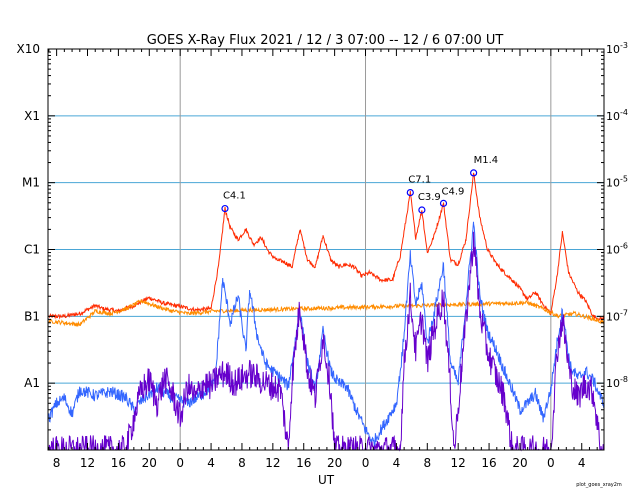  What do you see at coordinates (32, 316) in the screenshot?
I see `y-class-label: B1` at bounding box center [32, 316].